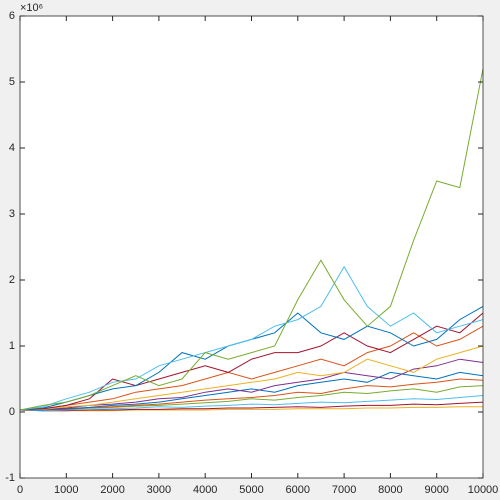 The image size is (500, 500). What do you see at coordinates (12, 214) in the screenshot?
I see `y-tick-label: 3` at bounding box center [12, 214].